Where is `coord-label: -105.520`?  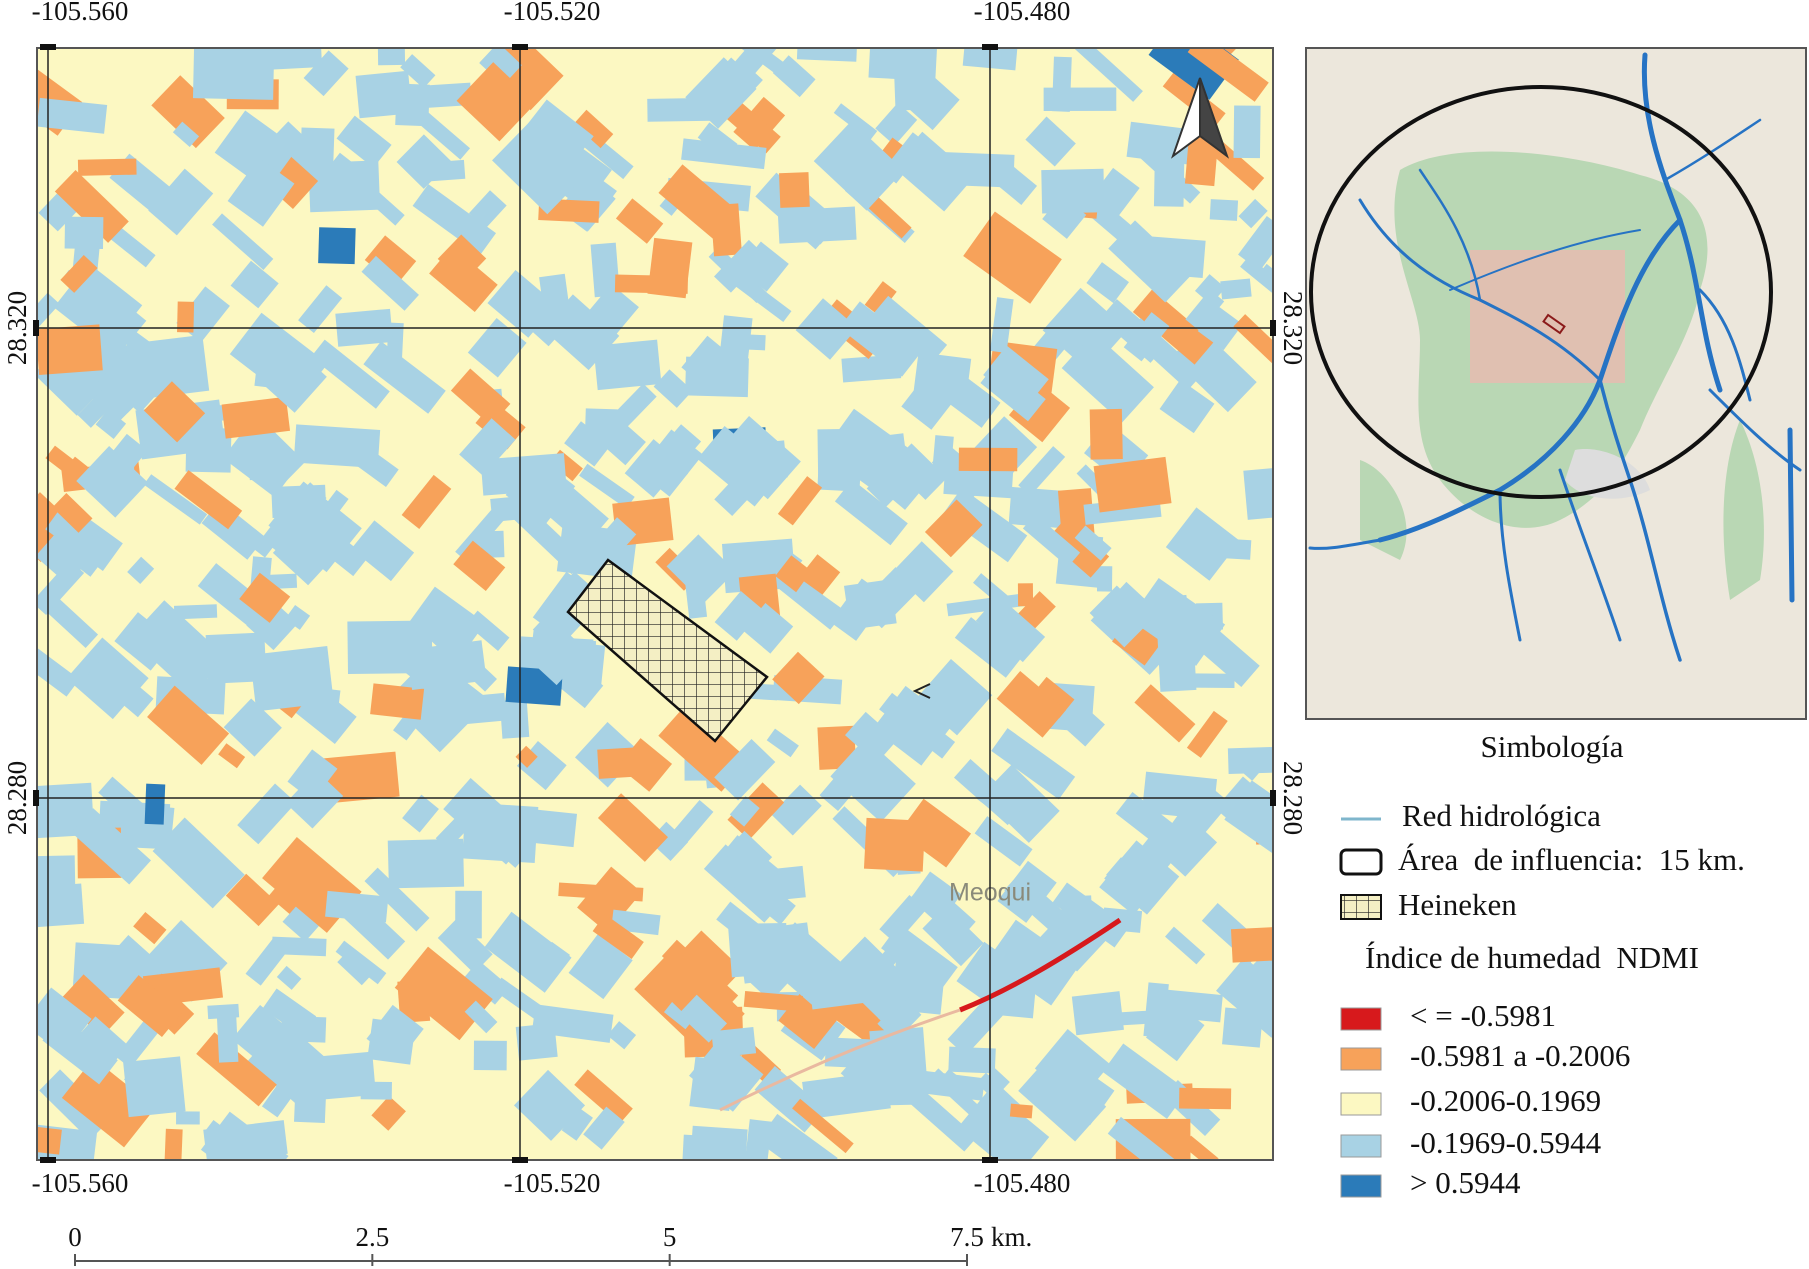
coord-label: -105.520 is located at coordinates (552, 13).